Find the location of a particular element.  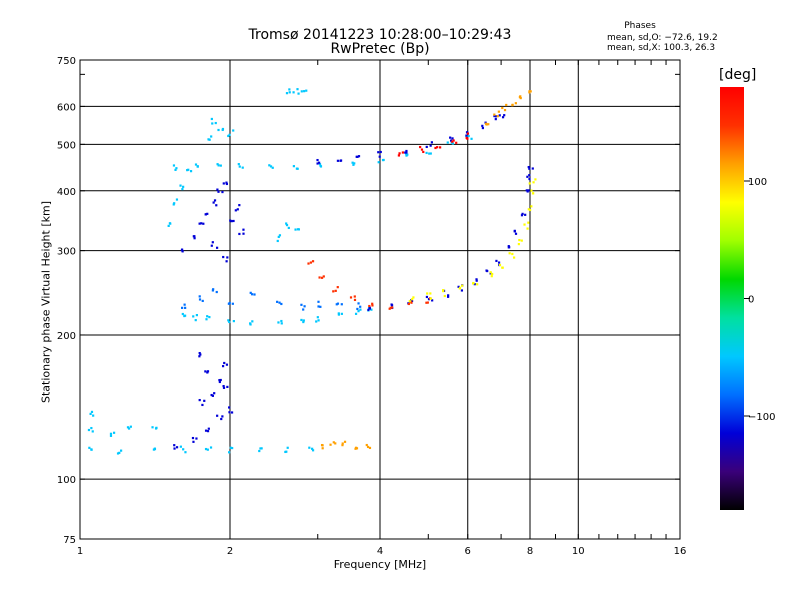

x-tick-label: 16 is located at coordinates (680, 551).